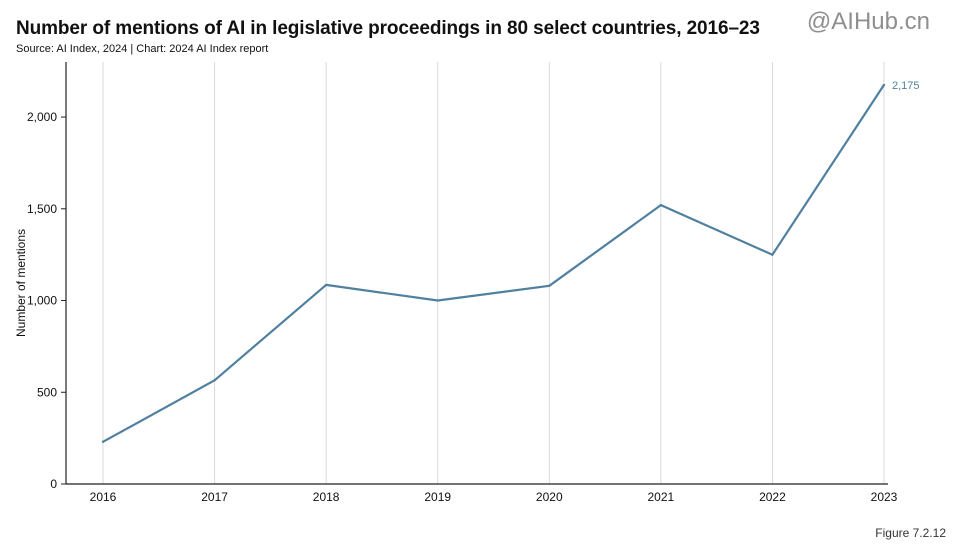  What do you see at coordinates (103, 441) in the screenshot?
I see `data-point-2016` at bounding box center [103, 441].